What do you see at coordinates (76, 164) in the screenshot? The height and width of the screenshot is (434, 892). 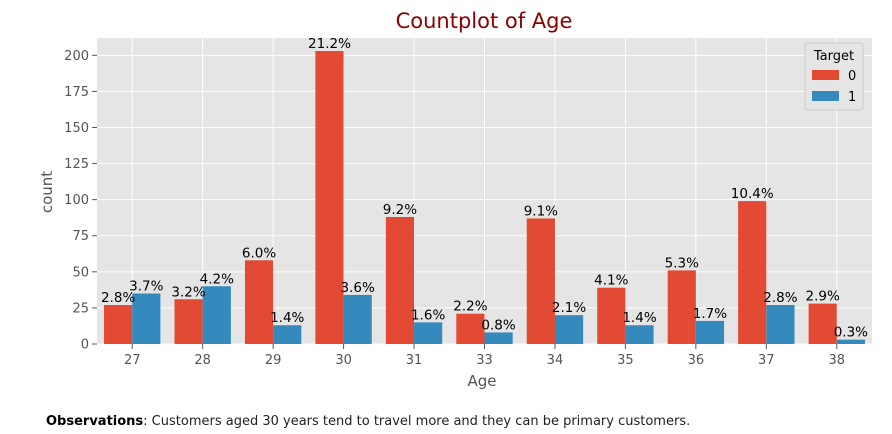 I see `y-tick-label: 125` at bounding box center [76, 164].